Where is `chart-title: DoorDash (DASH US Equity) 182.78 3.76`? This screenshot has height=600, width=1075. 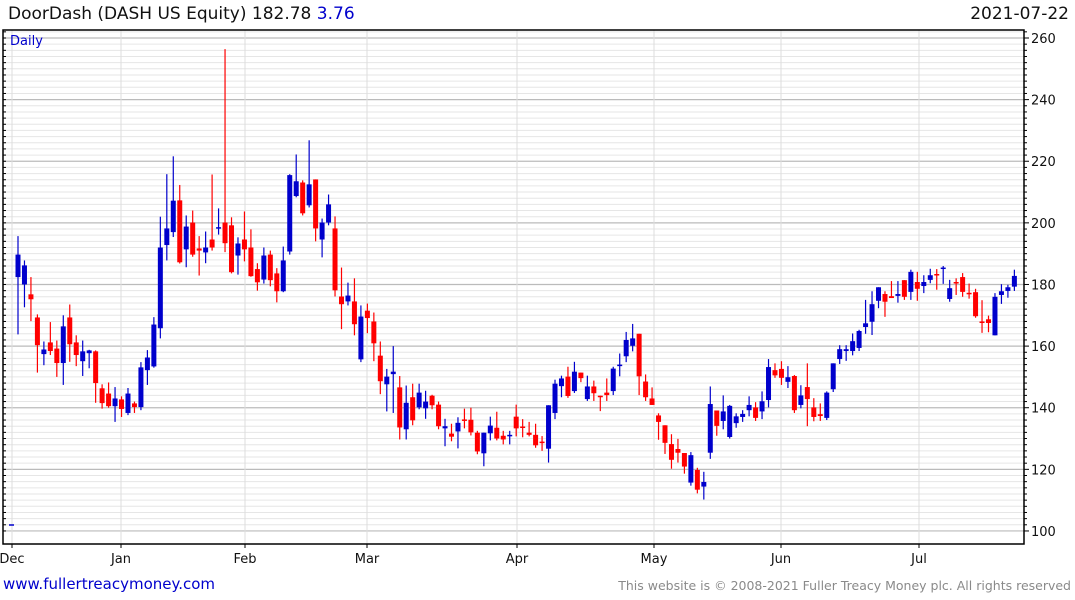
chart-title: DoorDash (DASH US Equity) 182.78 3.76 is located at coordinates (181, 14).